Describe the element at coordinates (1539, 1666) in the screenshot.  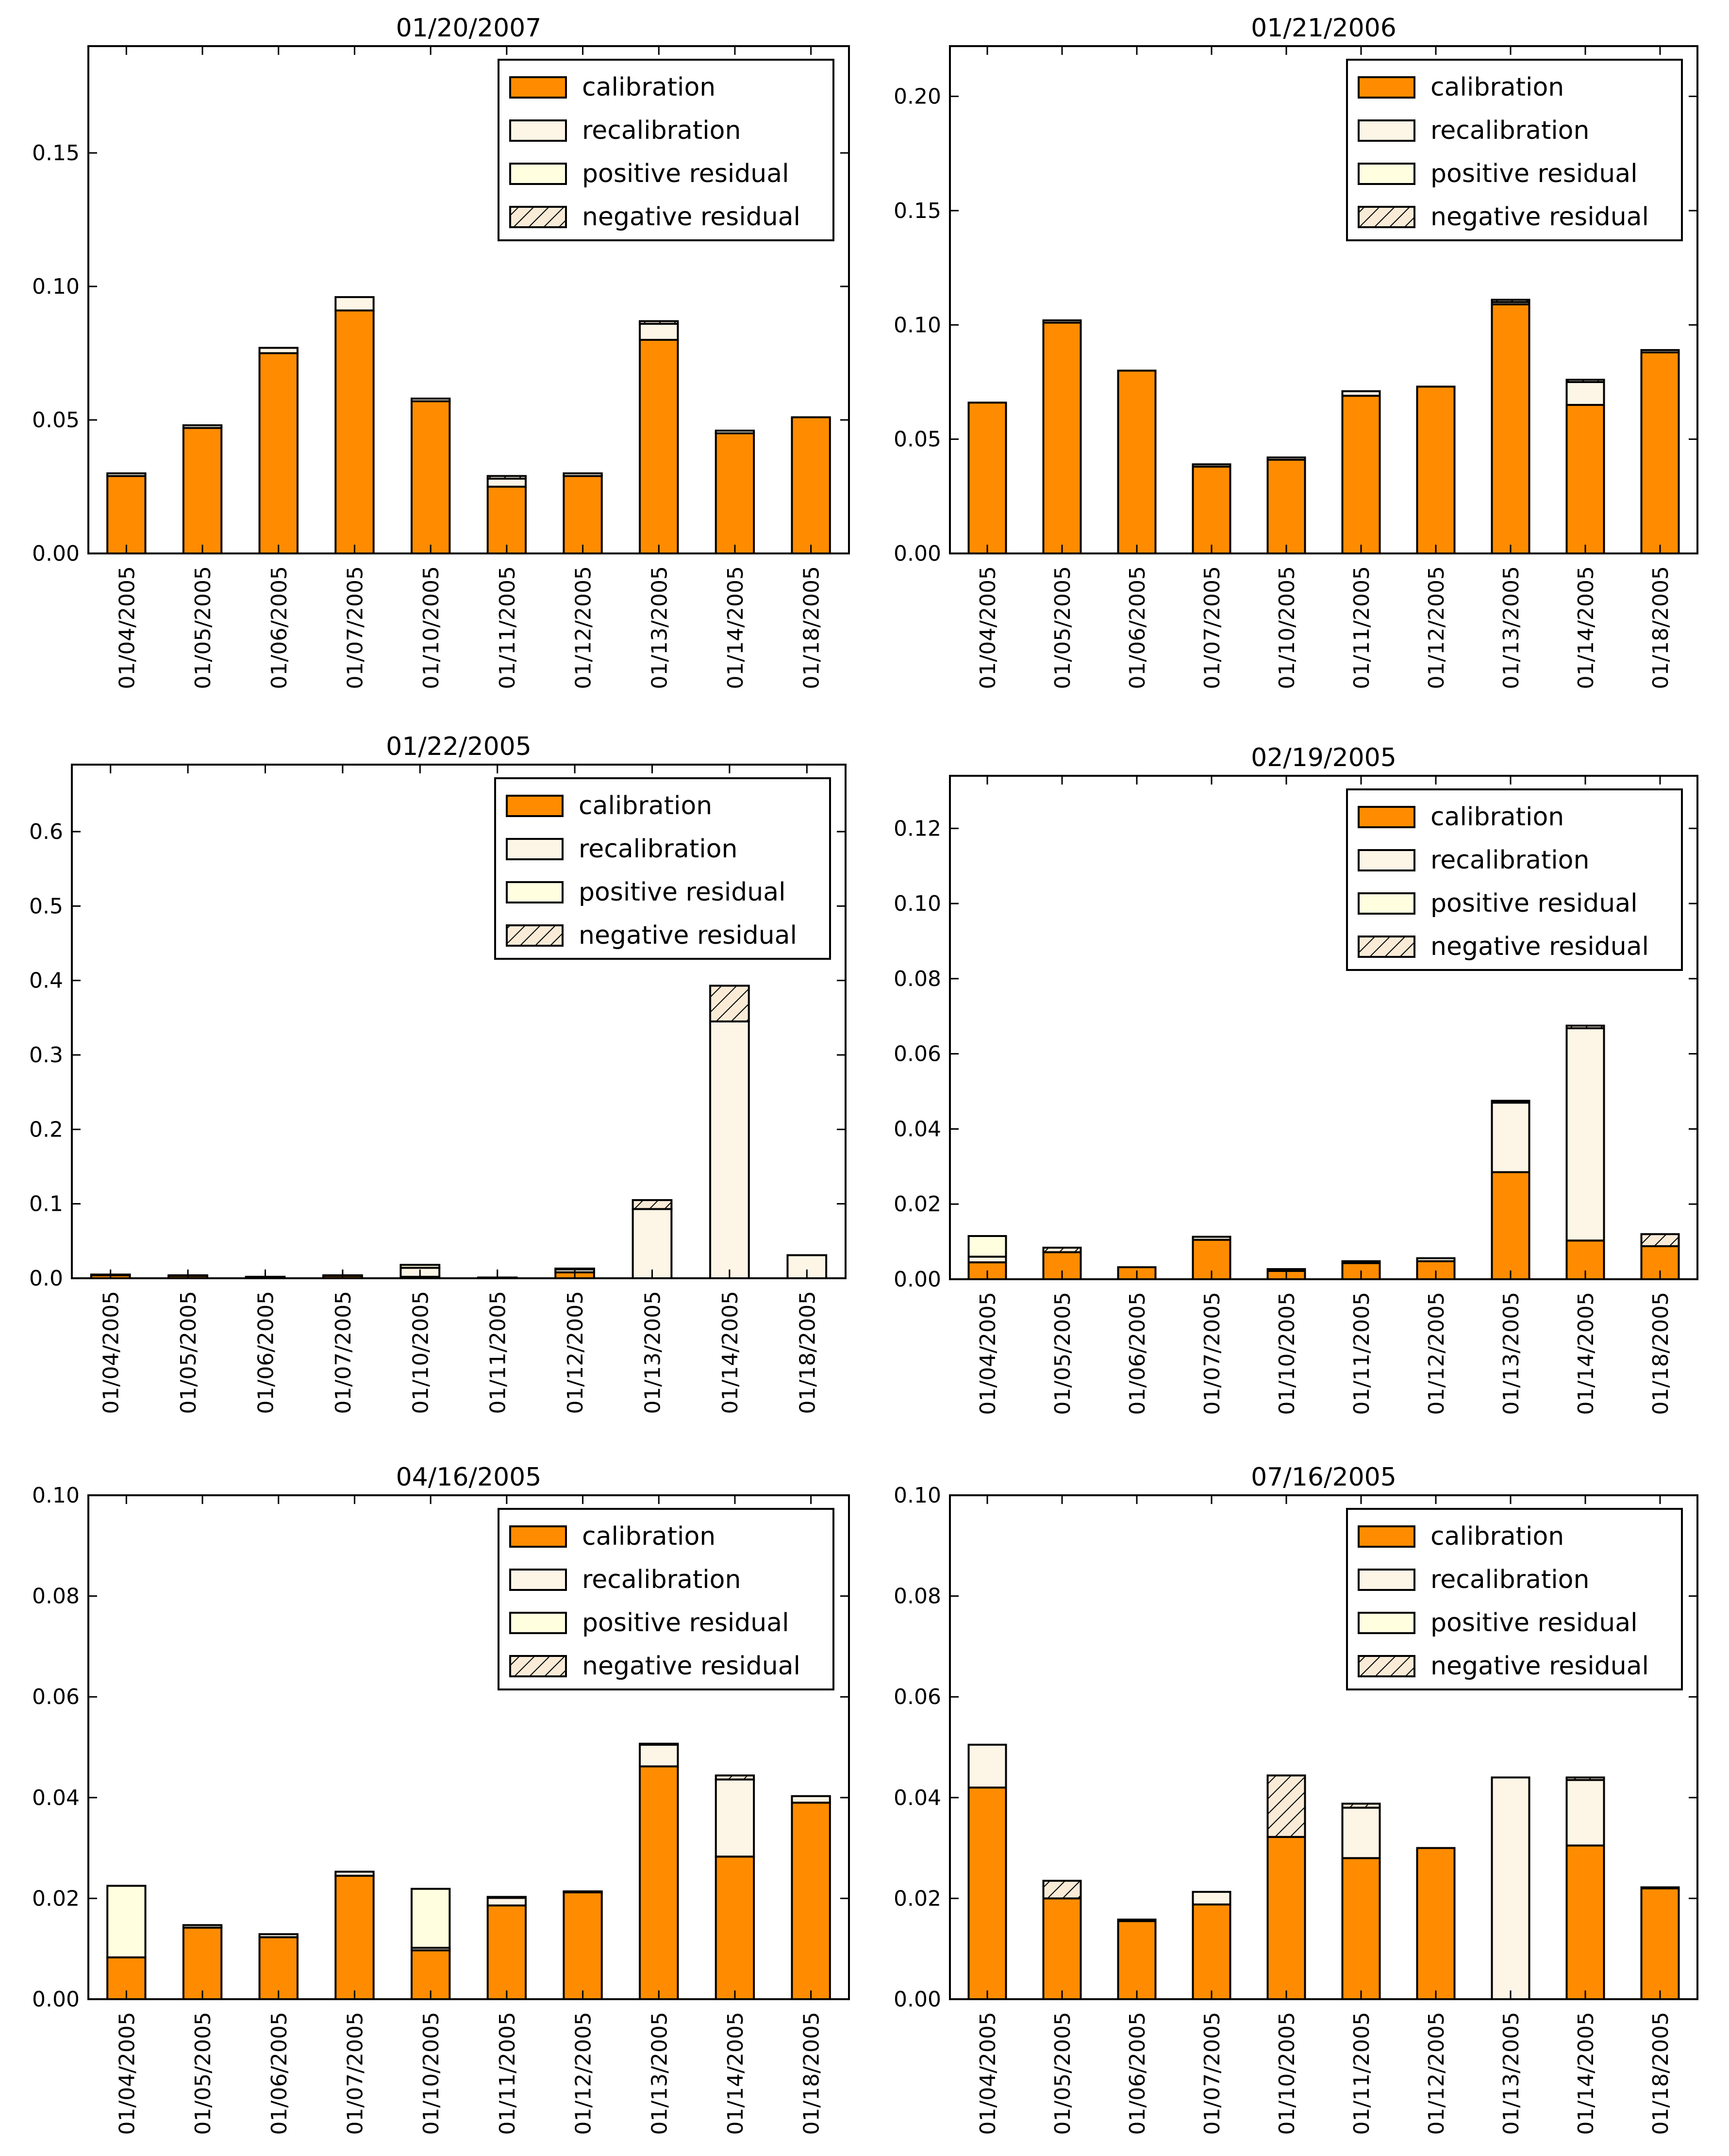
I see `legend-label: negative residual` at that location.